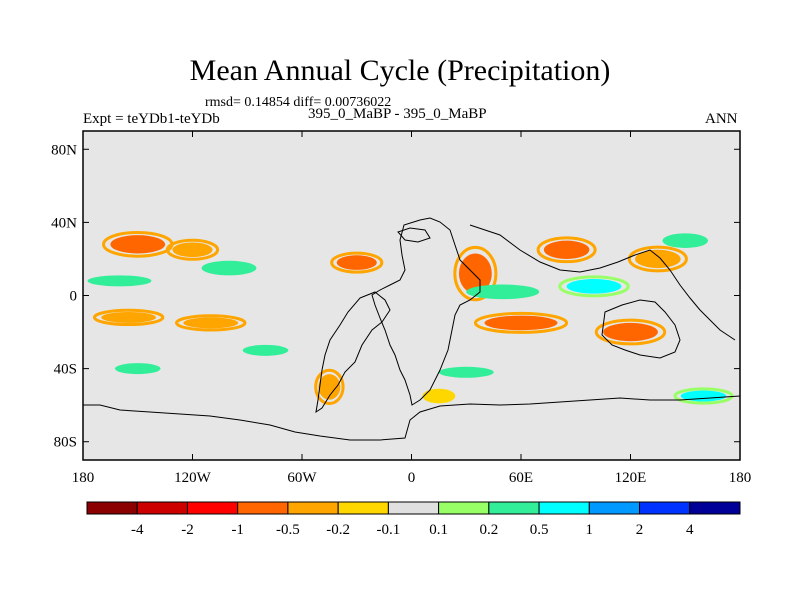 Image resolution: width=800 pixels, height=600 pixels. What do you see at coordinates (137, 530) in the screenshot?
I see `colorbar-label: -4` at bounding box center [137, 530].